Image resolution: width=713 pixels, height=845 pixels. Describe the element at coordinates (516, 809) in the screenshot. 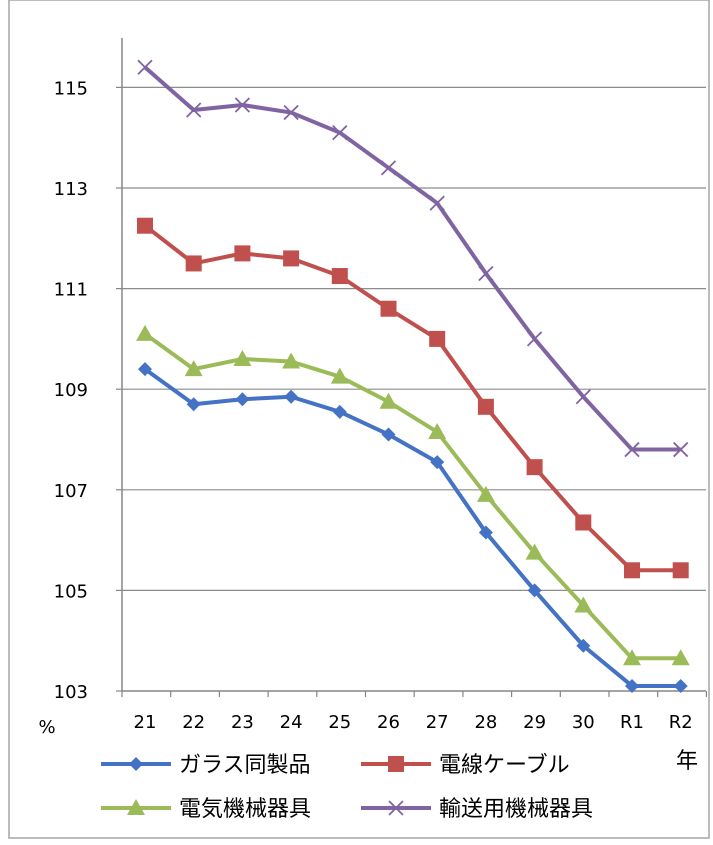

I see `legend-label: 輸送用機械器具` at that location.